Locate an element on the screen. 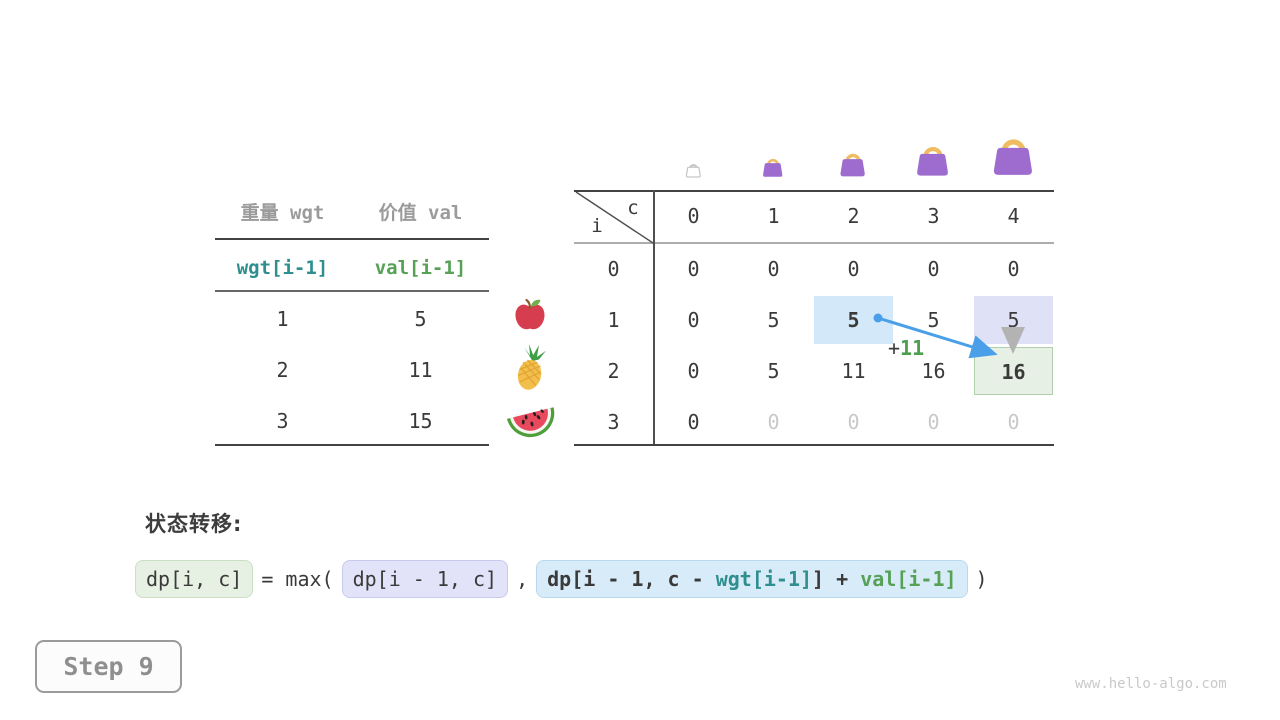  apple-icon is located at coordinates (530, 314).